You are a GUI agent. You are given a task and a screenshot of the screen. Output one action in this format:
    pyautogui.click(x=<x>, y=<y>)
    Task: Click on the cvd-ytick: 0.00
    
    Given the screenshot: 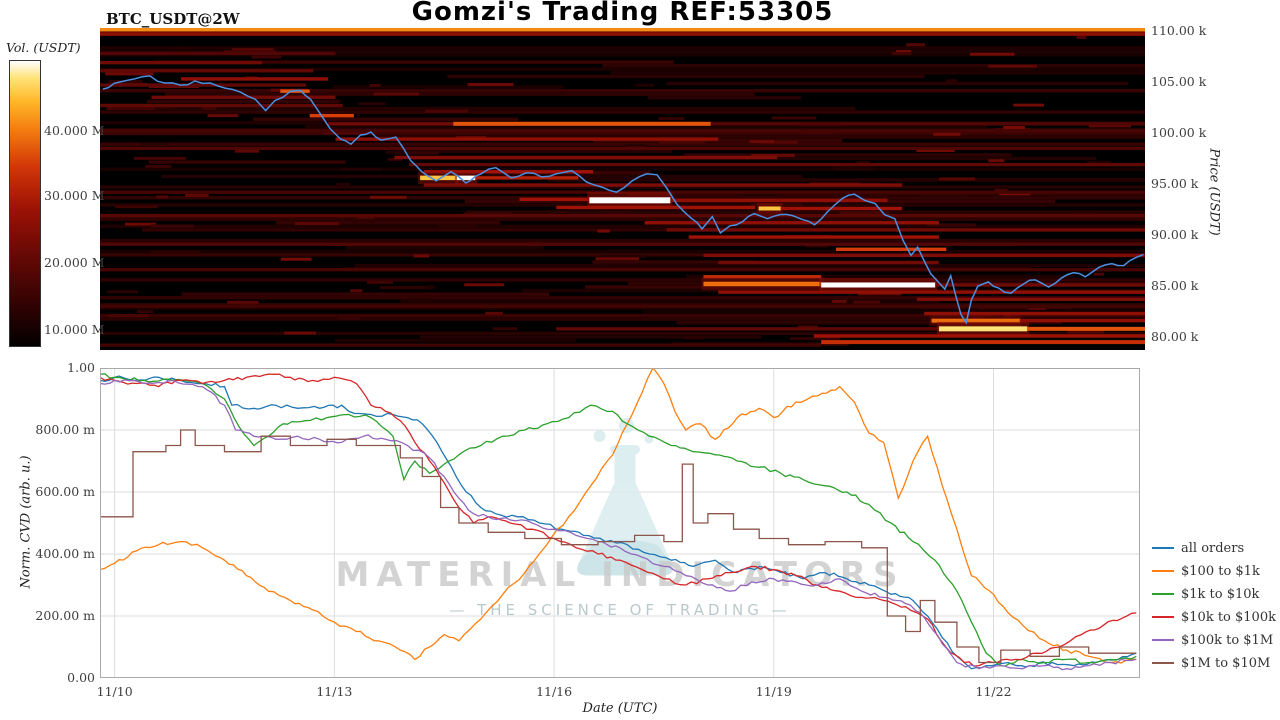 What is the action you would take?
    pyautogui.click(x=81, y=677)
    